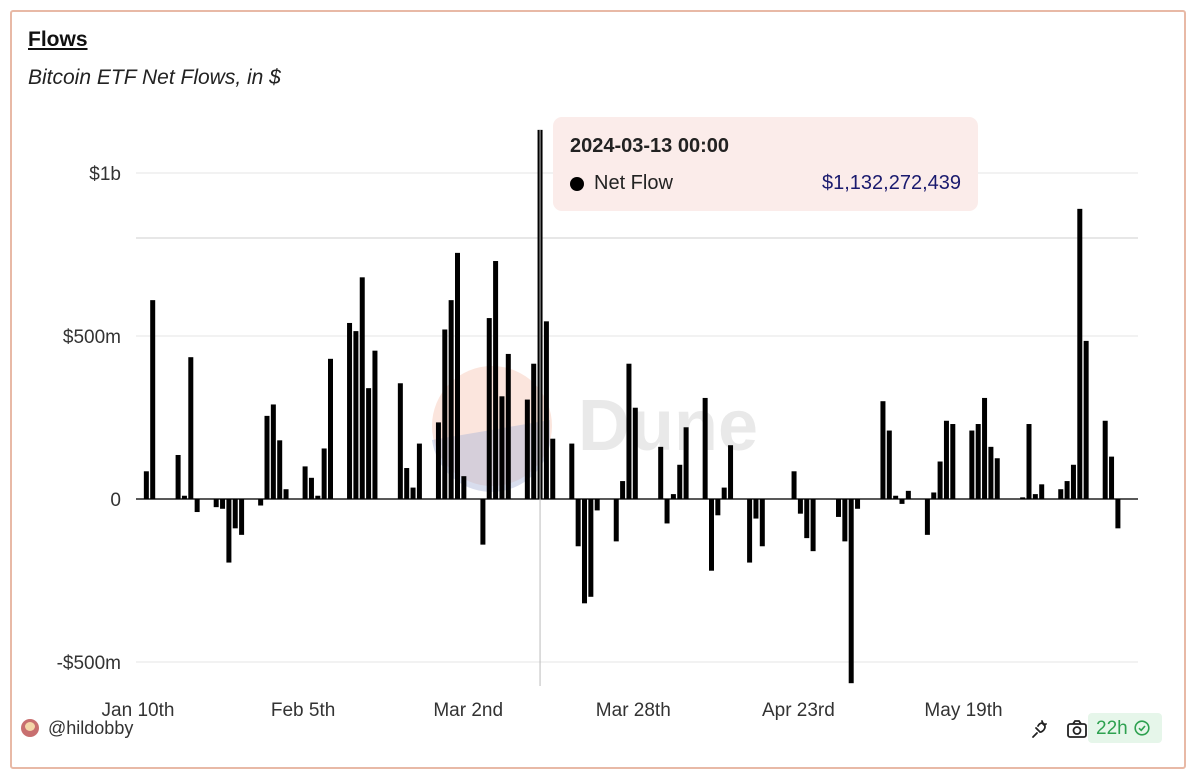  Describe the element at coordinates (1125, 728) in the screenshot. I see `refresh-status-badge: 22h` at that location.